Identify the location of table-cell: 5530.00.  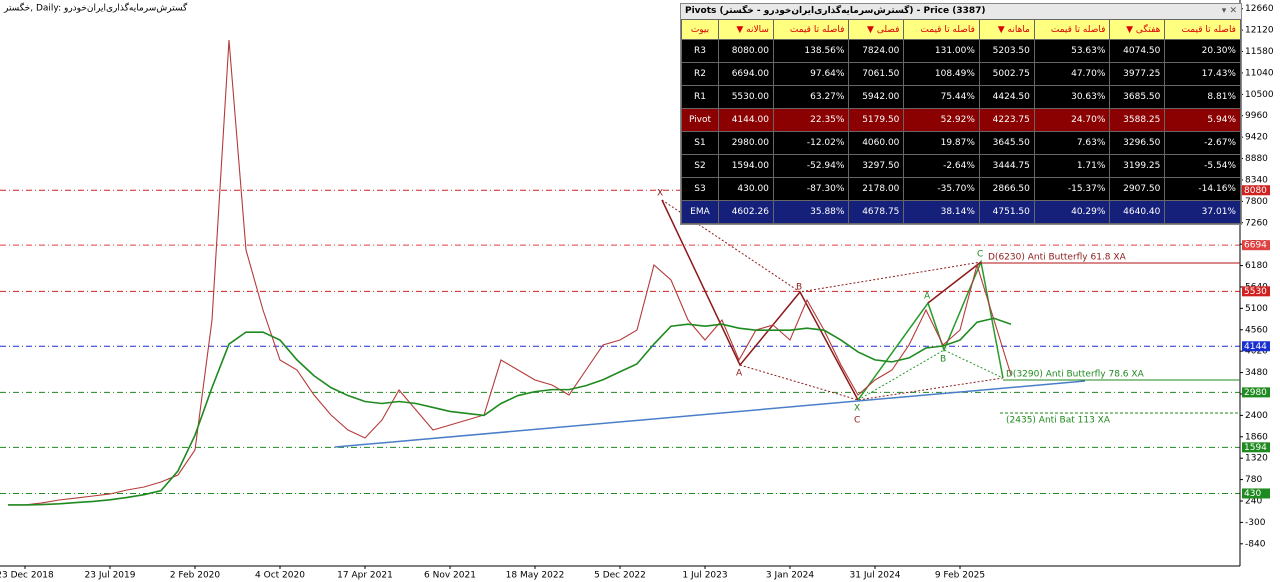
(745, 97).